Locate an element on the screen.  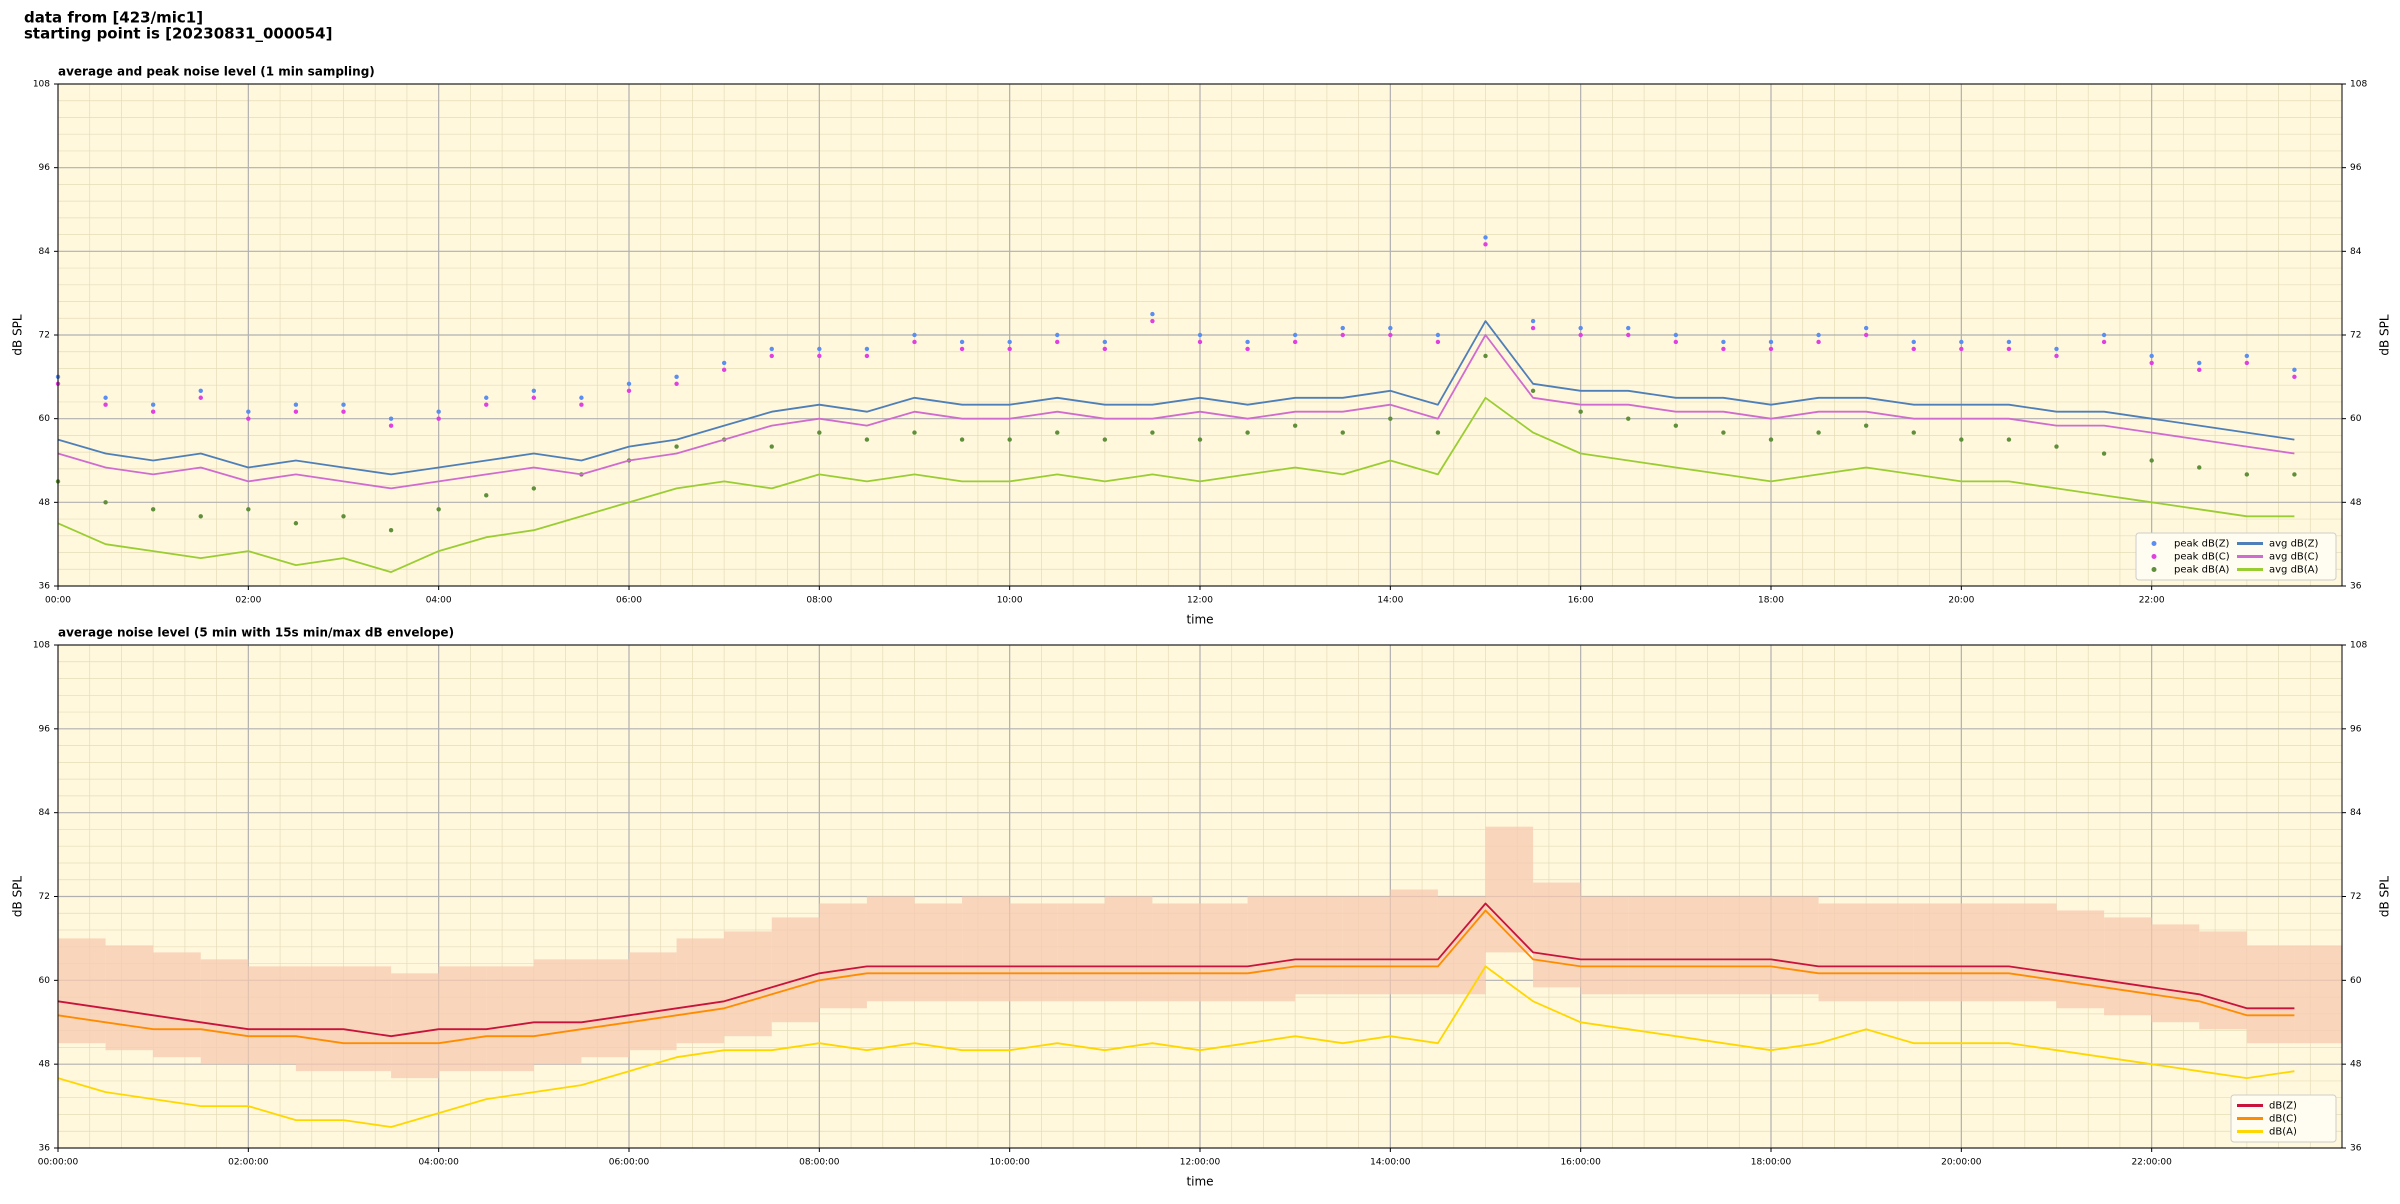
header-line: data from [423/mic1] is located at coordinates (113, 18).